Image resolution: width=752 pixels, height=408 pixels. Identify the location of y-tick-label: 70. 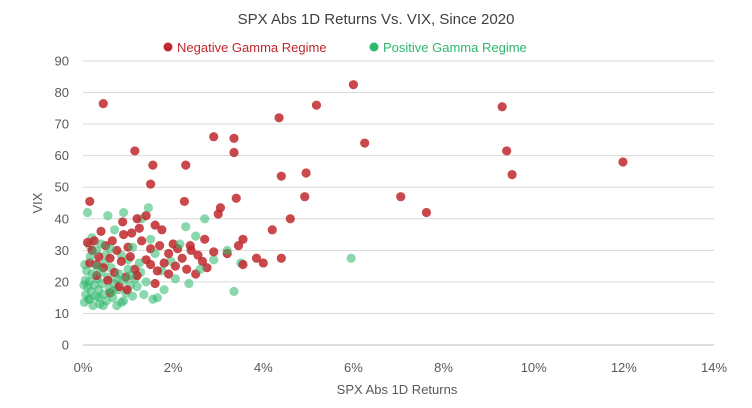
(62, 124).